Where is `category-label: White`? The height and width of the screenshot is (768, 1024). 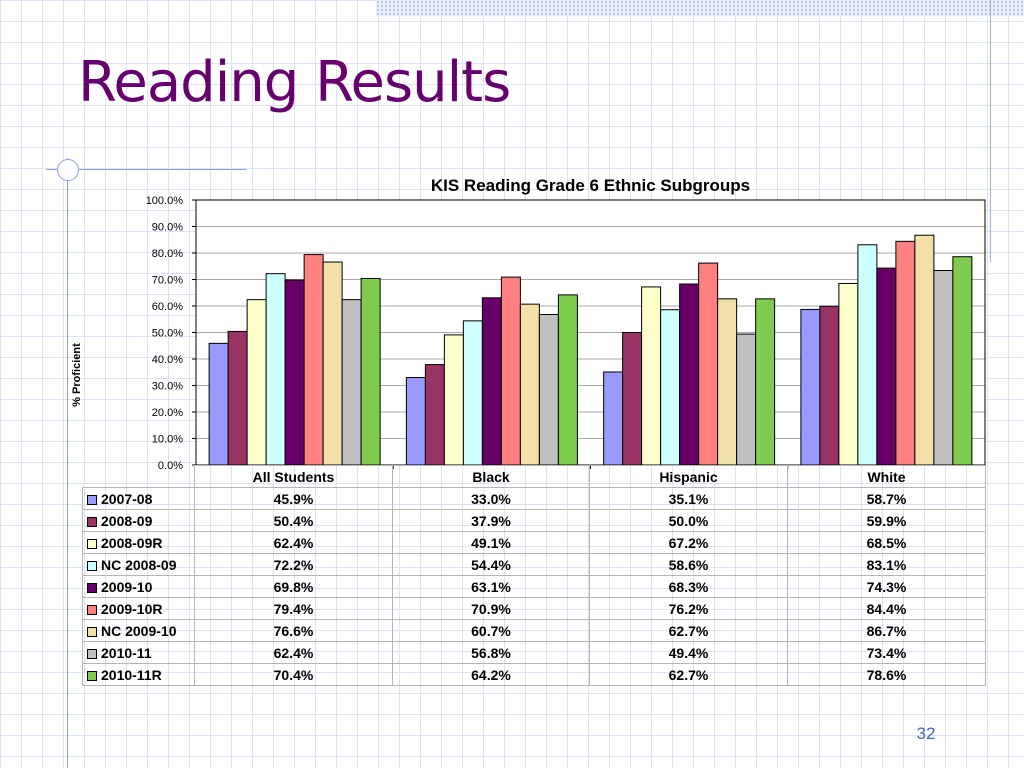
category-label: White is located at coordinates (886, 476).